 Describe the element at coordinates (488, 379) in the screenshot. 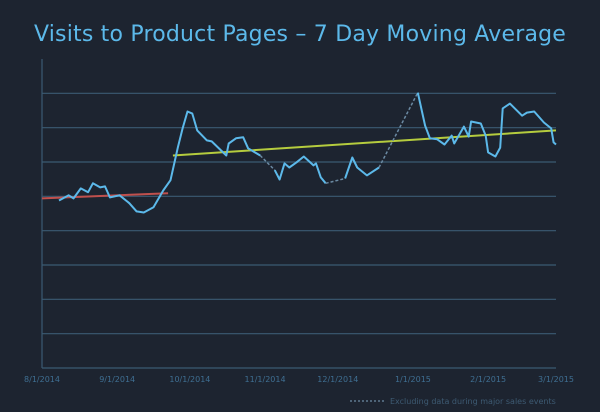

I see `x-tick-label: 2/1/2015` at that location.